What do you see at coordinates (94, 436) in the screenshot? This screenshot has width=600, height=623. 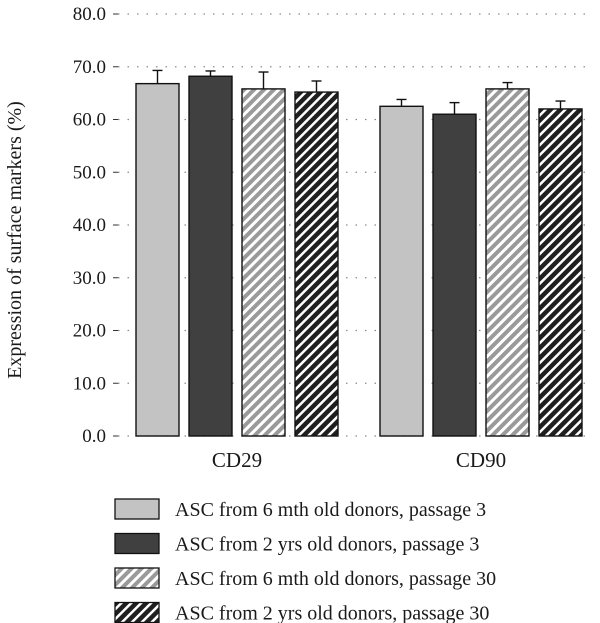 I see `y-tick-label: 0.0` at bounding box center [94, 436].